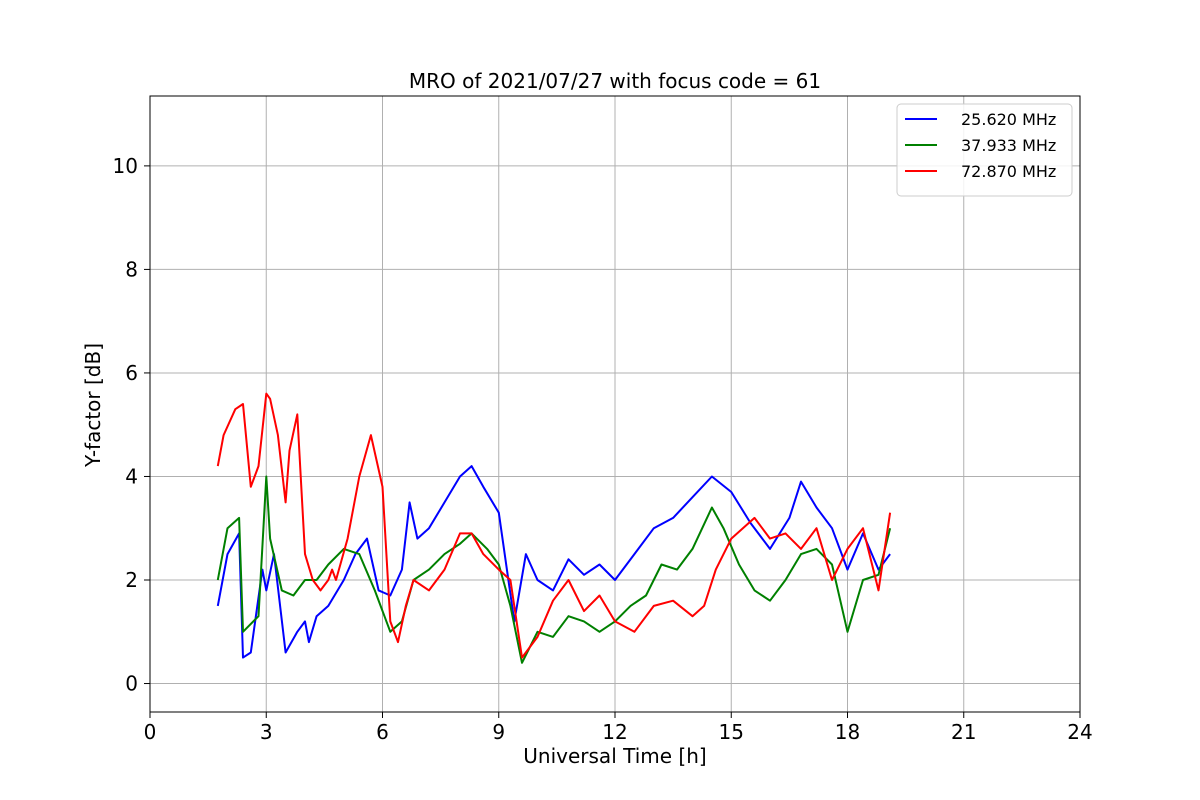  Describe the element at coordinates (93, 405) in the screenshot. I see `y-axis-label: Y-factor [dB]` at that location.